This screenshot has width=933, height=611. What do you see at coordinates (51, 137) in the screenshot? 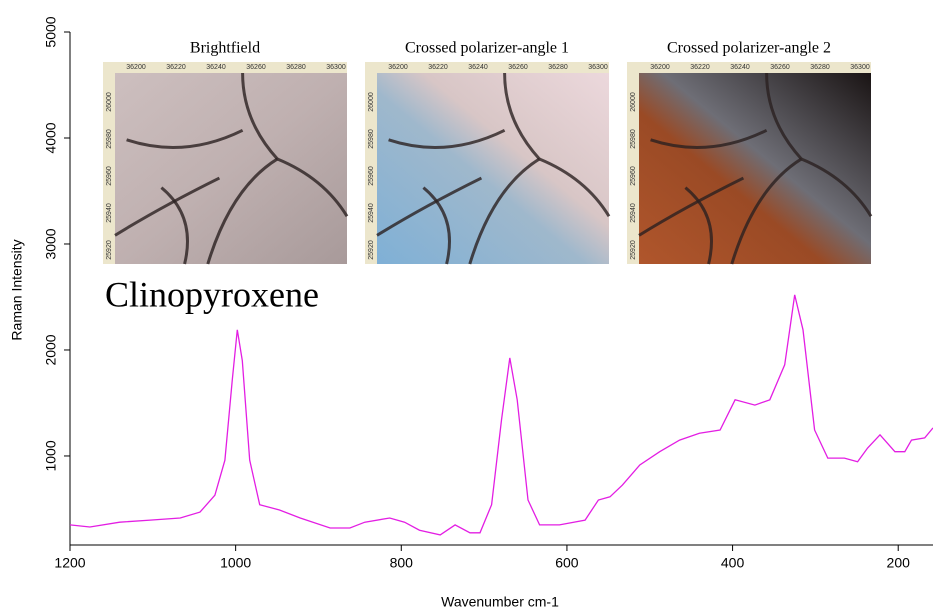
I see `y-tick-label: 4000` at bounding box center [51, 137].